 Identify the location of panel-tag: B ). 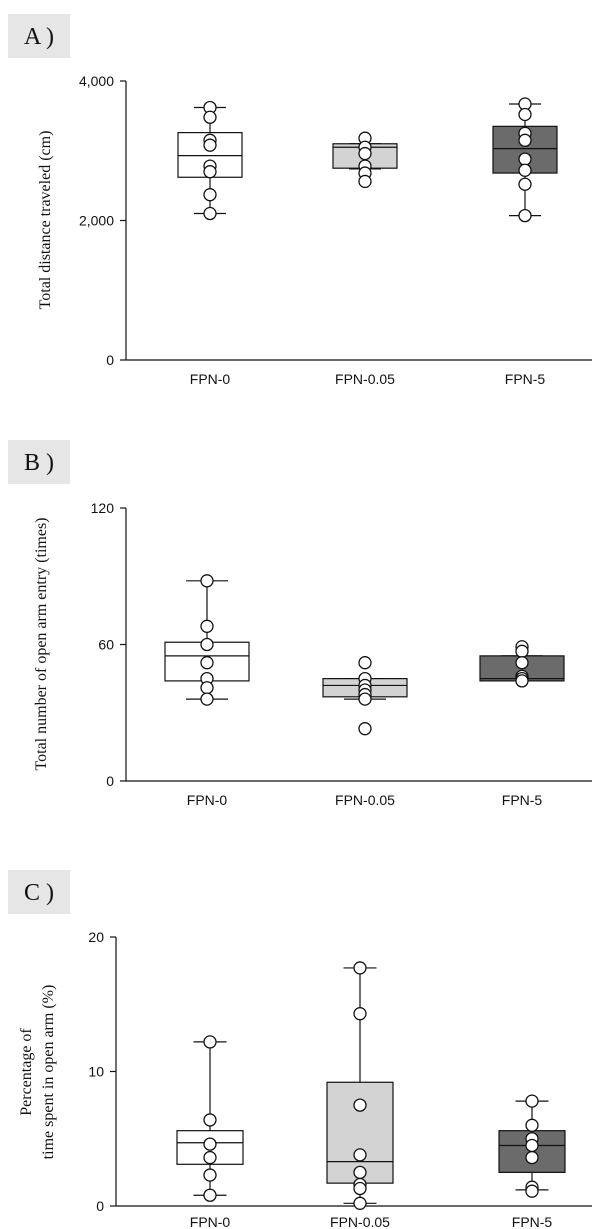
(39, 463).